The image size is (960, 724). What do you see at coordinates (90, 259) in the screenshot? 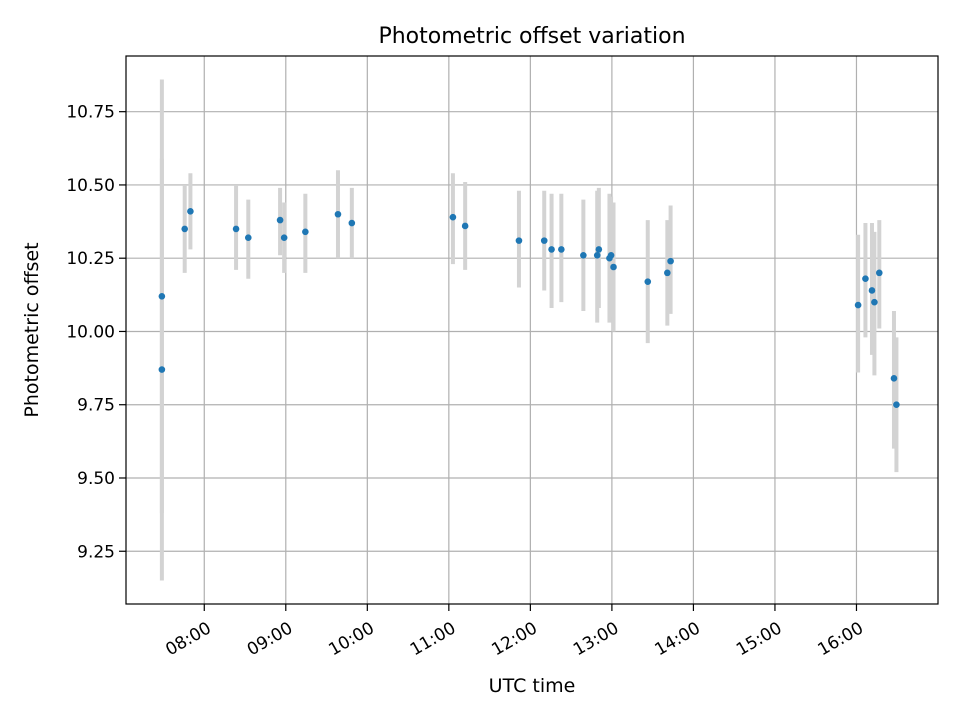
I see `y-tick-label: 10.25` at bounding box center [90, 259].